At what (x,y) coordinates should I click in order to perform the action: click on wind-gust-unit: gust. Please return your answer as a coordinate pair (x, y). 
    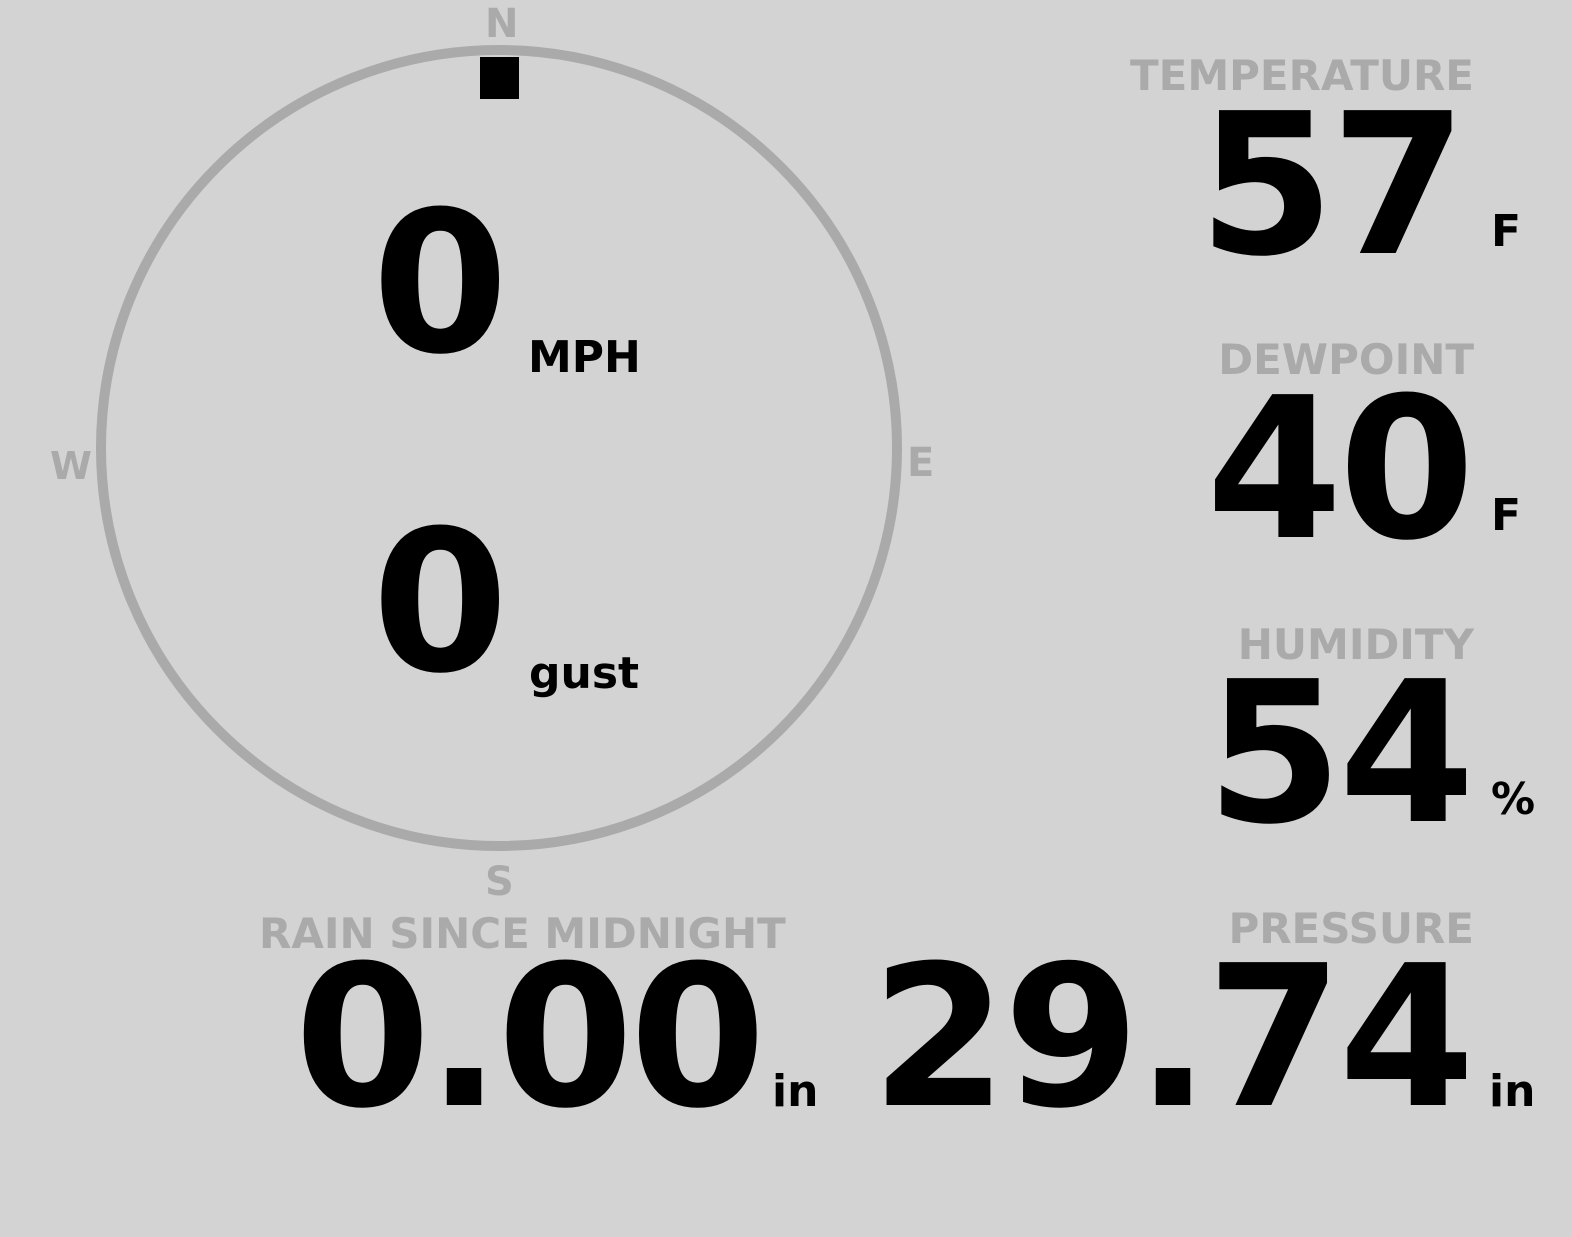
    Looking at the image, I should click on (584, 673).